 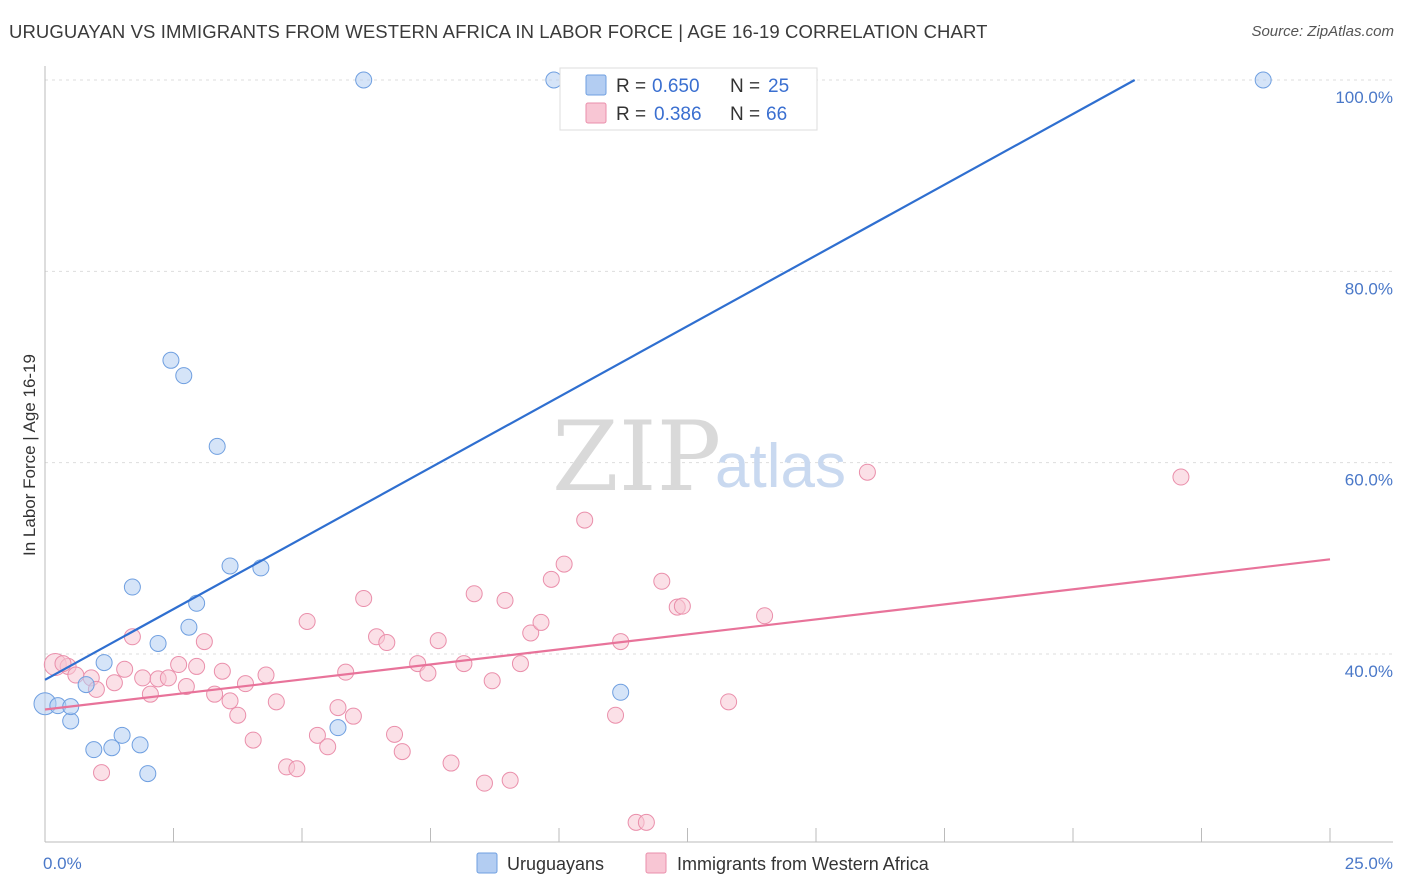 What do you see at coordinates (555, 864) in the screenshot?
I see `bottom-legend-label-uruguayans: Uruguayans` at bounding box center [555, 864].